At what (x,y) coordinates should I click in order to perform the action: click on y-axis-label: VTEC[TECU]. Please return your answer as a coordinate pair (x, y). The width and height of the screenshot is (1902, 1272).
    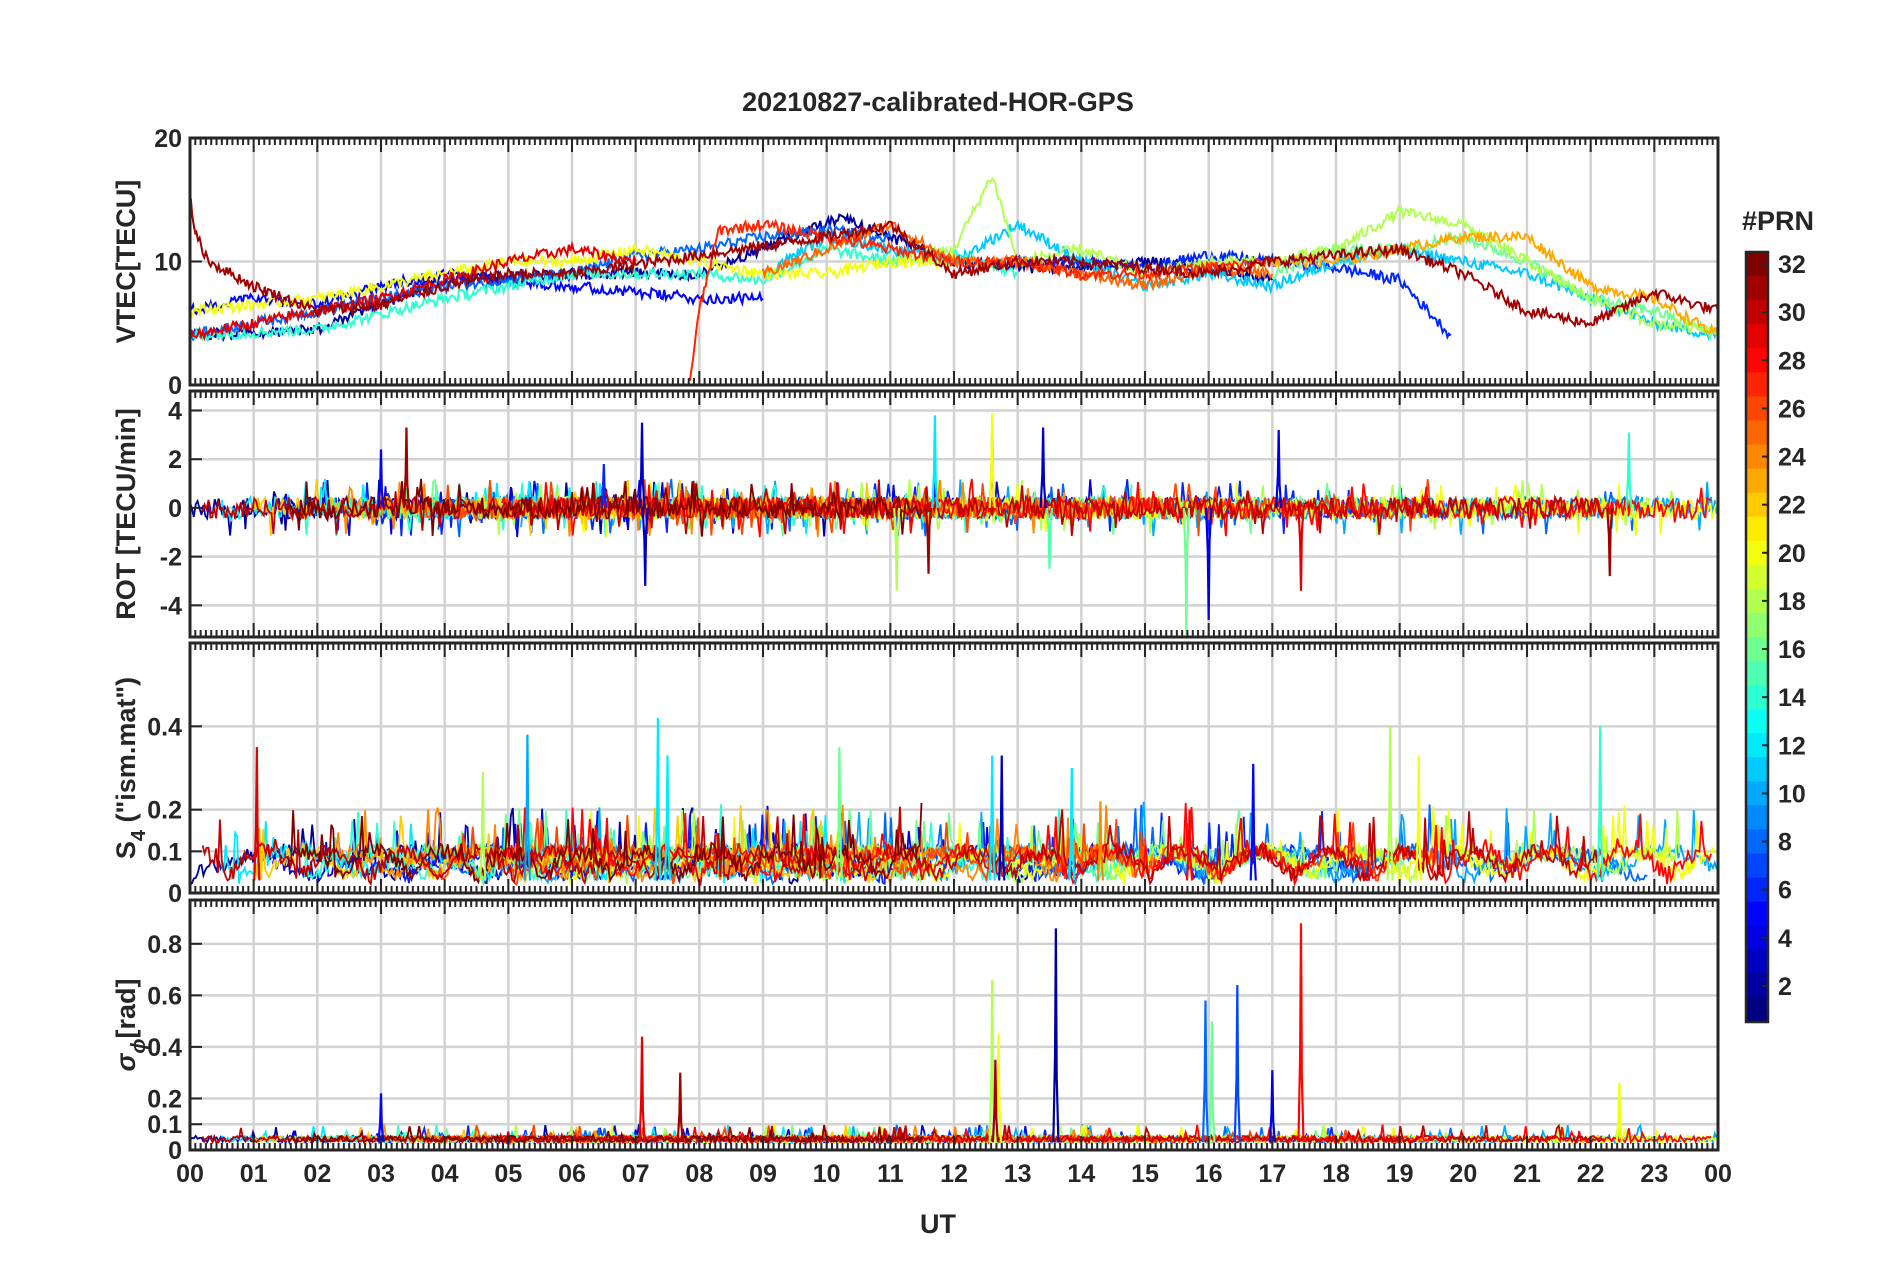
    Looking at the image, I should click on (126, 262).